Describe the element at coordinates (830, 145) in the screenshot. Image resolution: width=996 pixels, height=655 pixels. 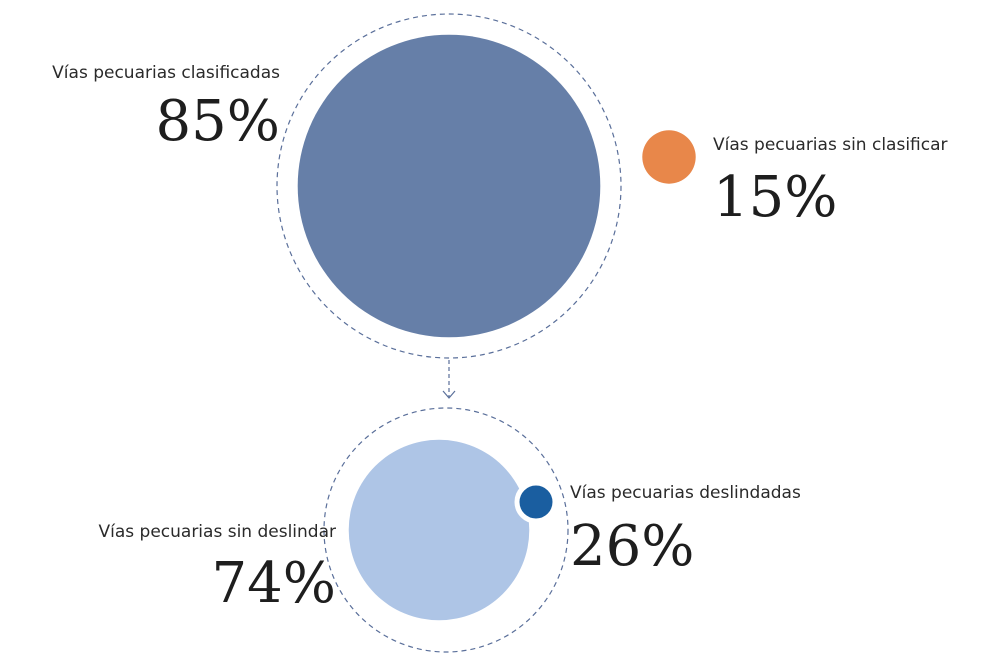
I see `bubble-label: Vías pecuarias sin clasificar` at that location.